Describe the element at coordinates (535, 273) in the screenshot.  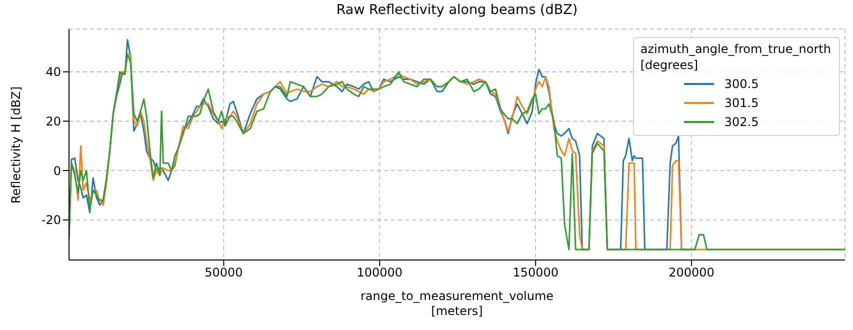
I see `x-tick-label: 150000` at that location.